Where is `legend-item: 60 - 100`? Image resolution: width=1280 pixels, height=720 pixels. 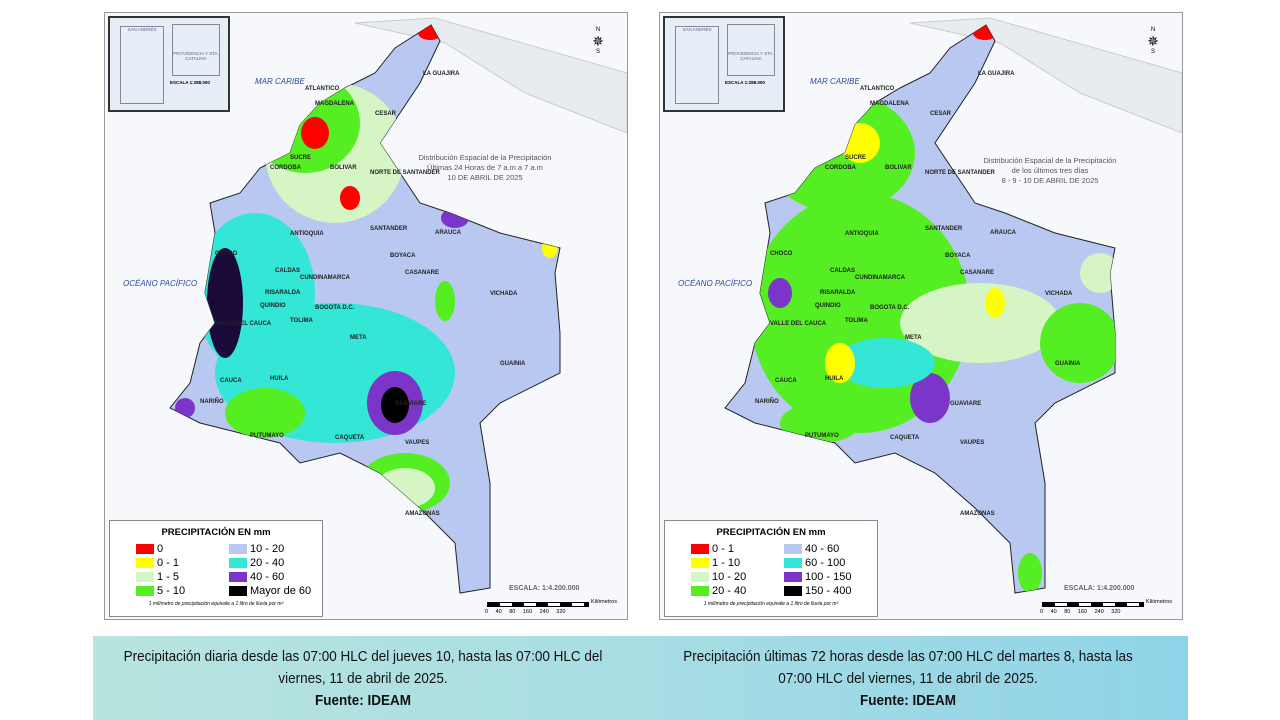
legend-item: 60 - 100 is located at coordinates (830, 562).